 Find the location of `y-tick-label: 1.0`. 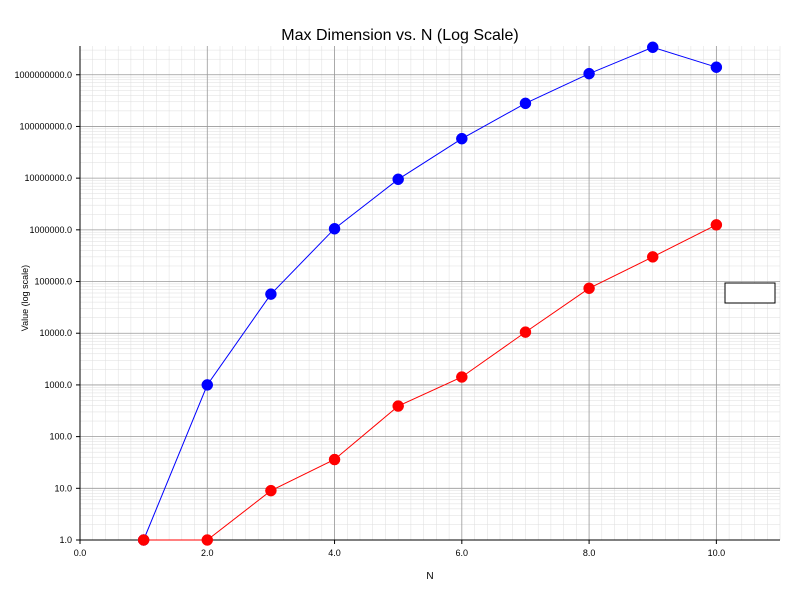

y-tick-label: 1.0 is located at coordinates (65, 540).